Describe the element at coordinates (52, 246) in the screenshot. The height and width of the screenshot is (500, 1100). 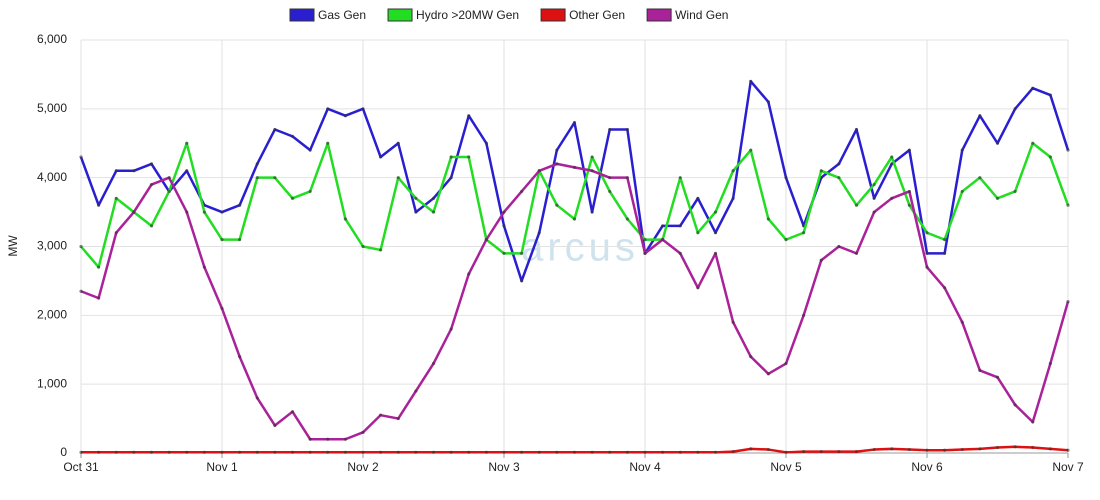
I see `y-tick-label: 3,000` at that location.